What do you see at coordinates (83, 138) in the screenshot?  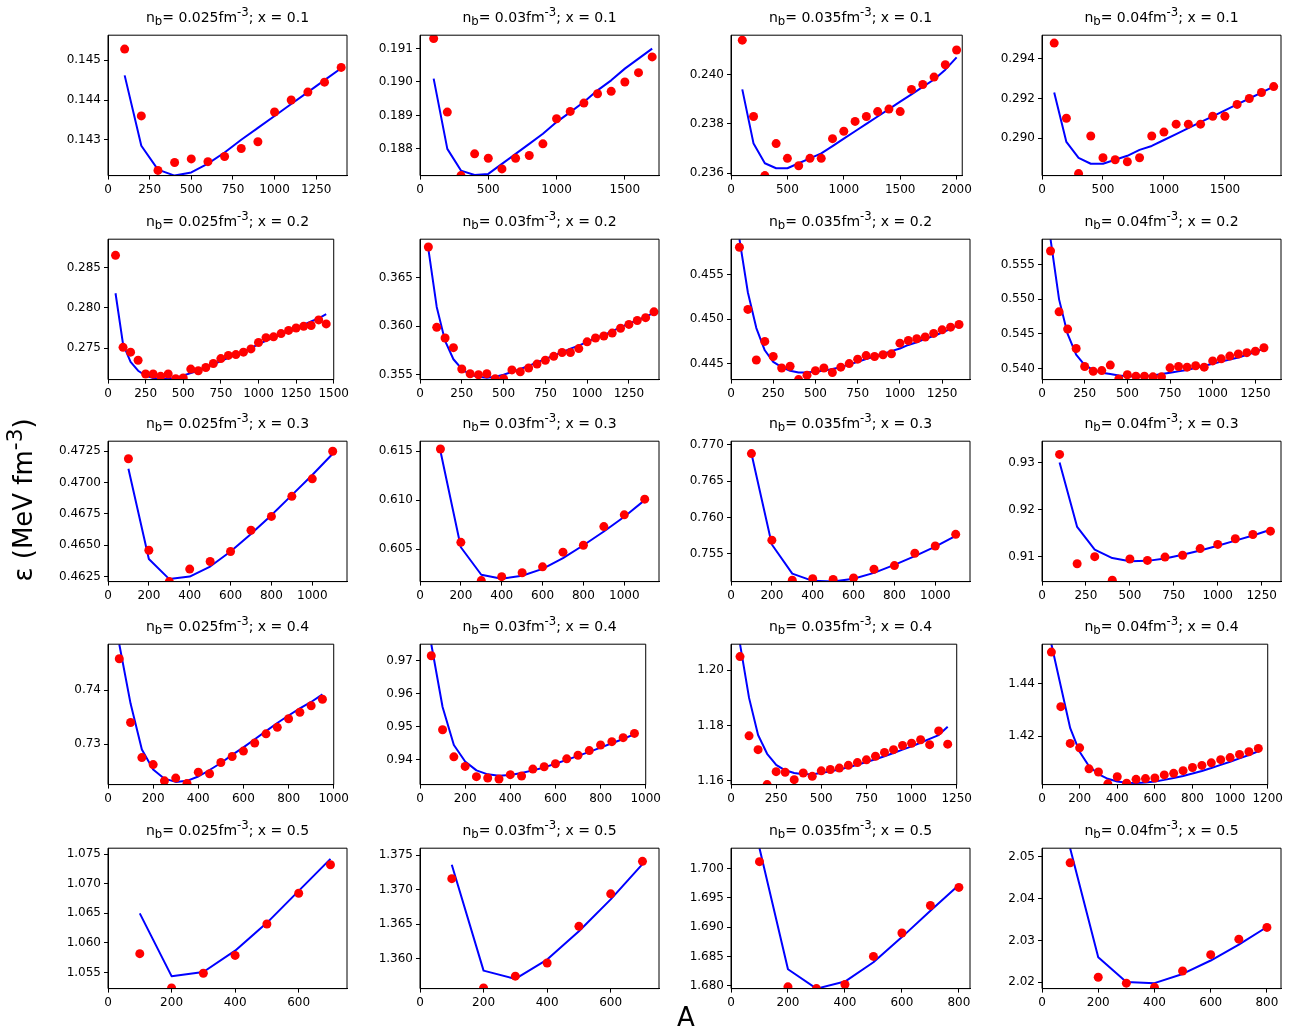 I see `y-tick-label: 0.143` at bounding box center [83, 138].